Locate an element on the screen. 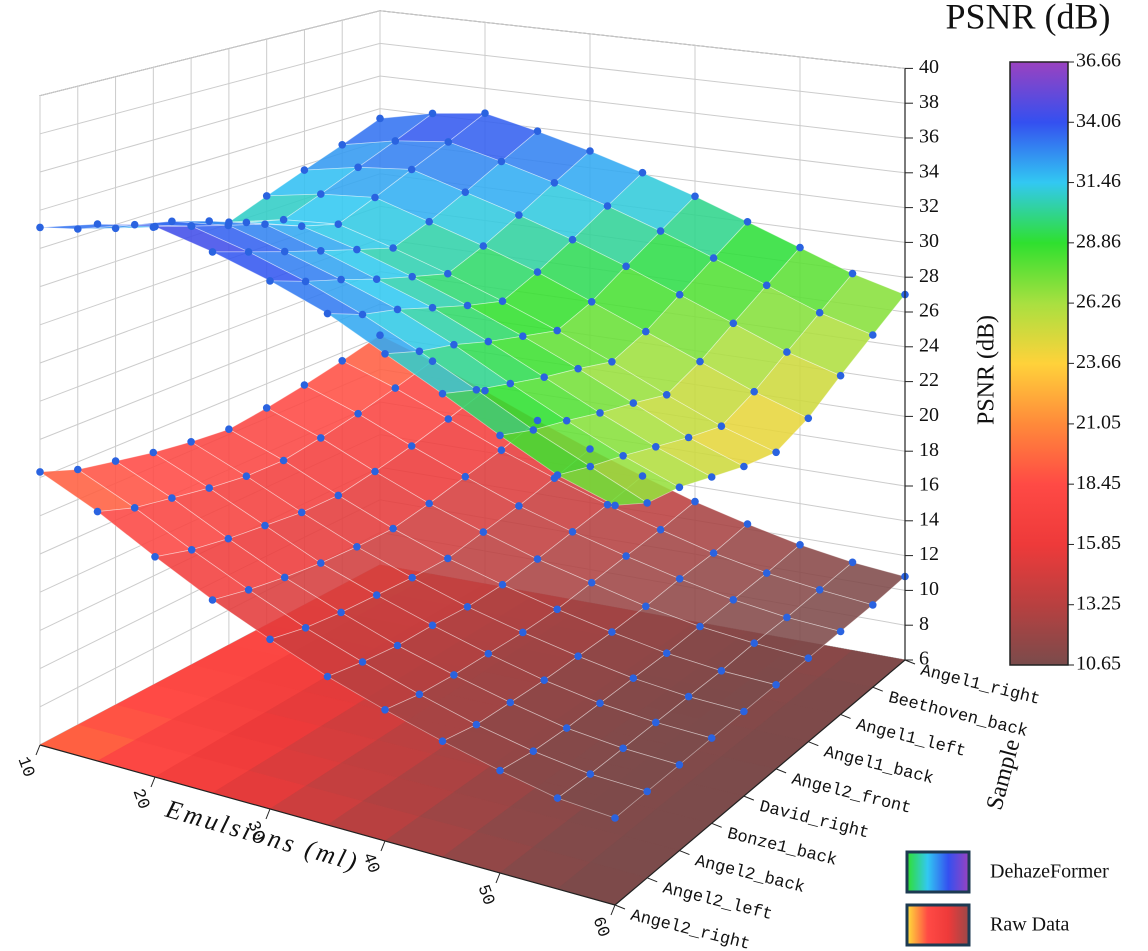 The width and height of the screenshot is (1148, 951). colorbar-tick-label: 28.86 is located at coordinates (1098, 241).